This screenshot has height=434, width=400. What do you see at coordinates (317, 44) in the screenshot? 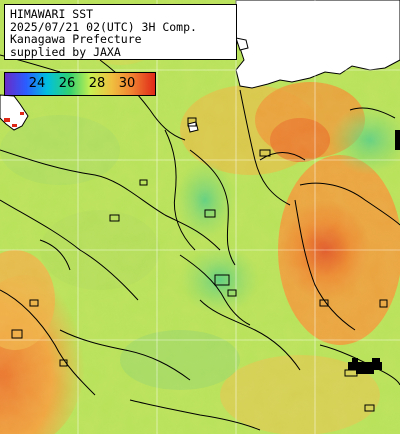
I see `land-north` at bounding box center [317, 44].